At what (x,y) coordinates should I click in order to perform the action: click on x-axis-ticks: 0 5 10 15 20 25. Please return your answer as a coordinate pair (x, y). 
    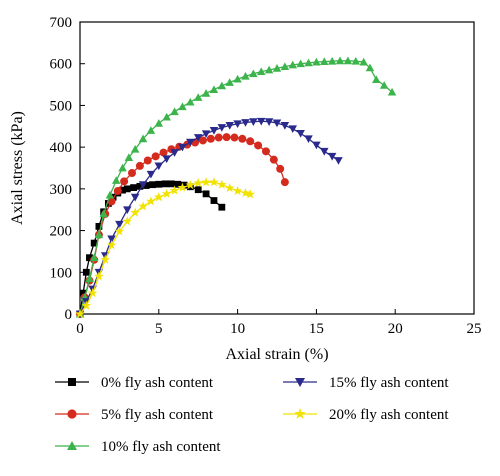
    Looking at the image, I should click on (279, 323).